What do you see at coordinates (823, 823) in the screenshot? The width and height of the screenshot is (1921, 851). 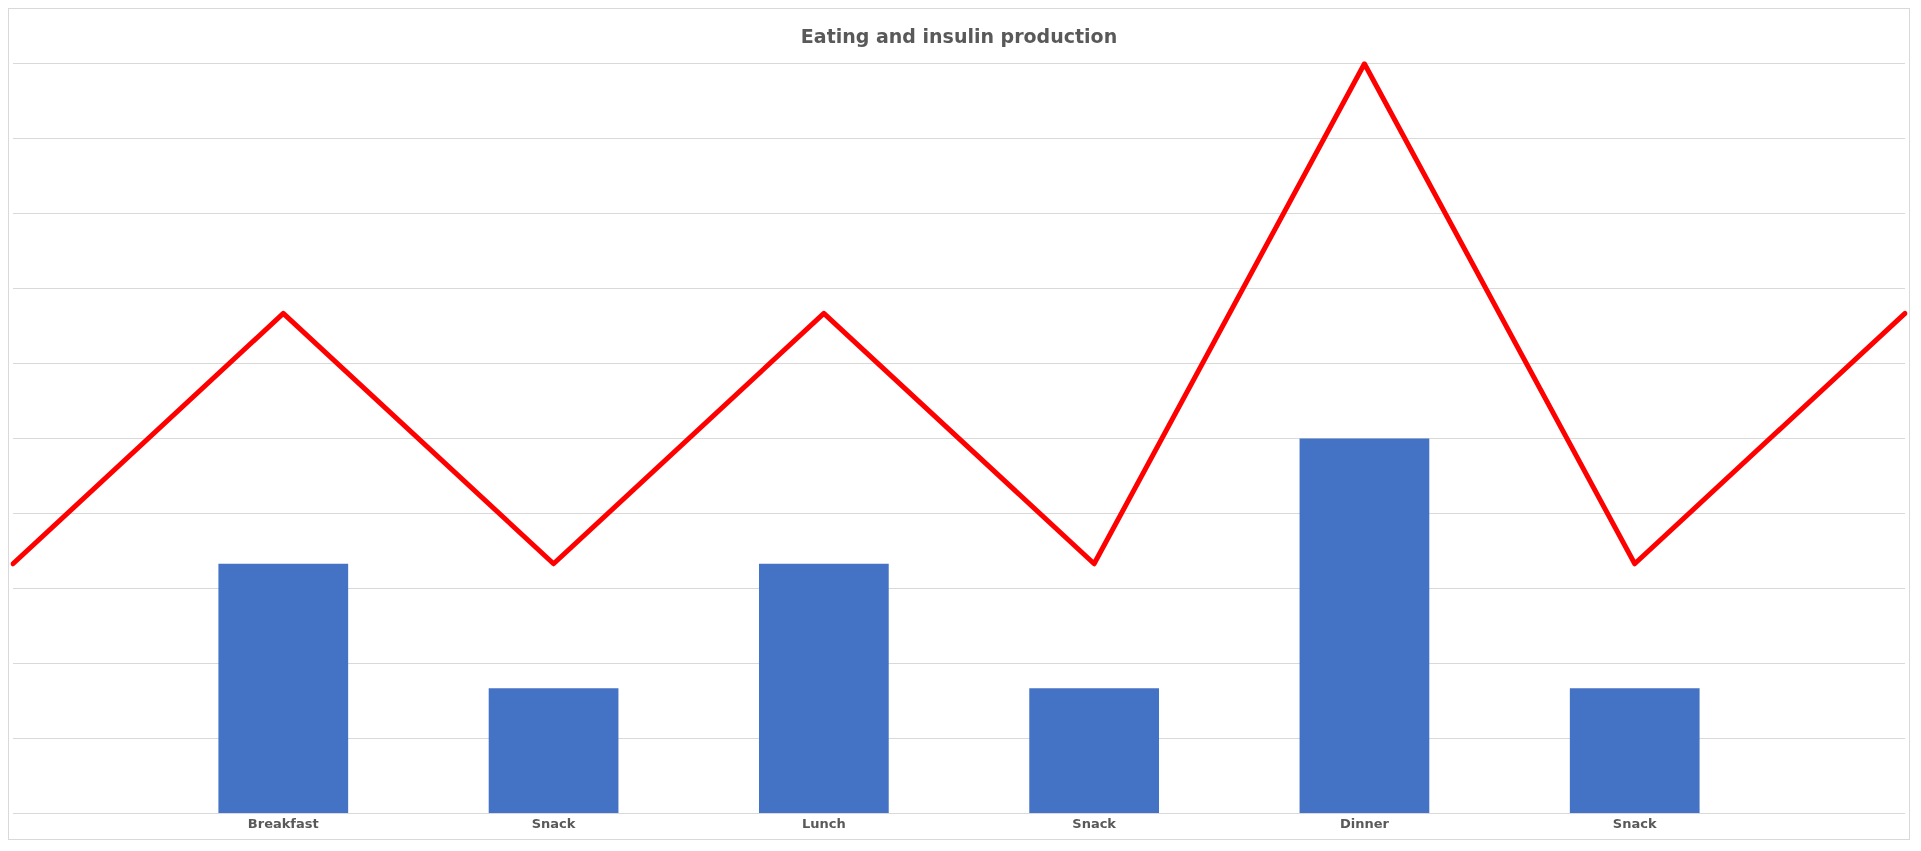 I see `x-tick-label: Lunch` at bounding box center [823, 823].